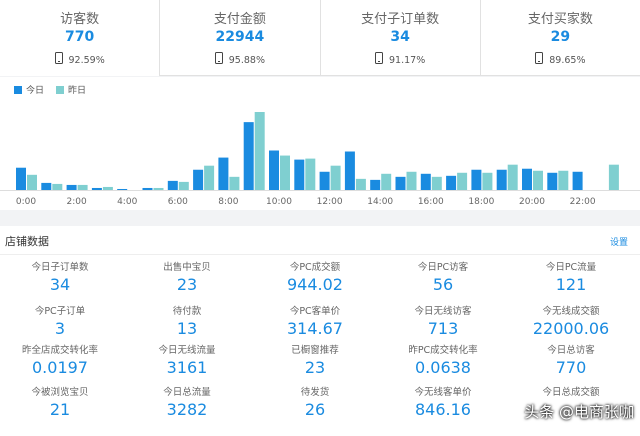  I want to click on kpi-ratio: 95.88%, so click(246, 60).